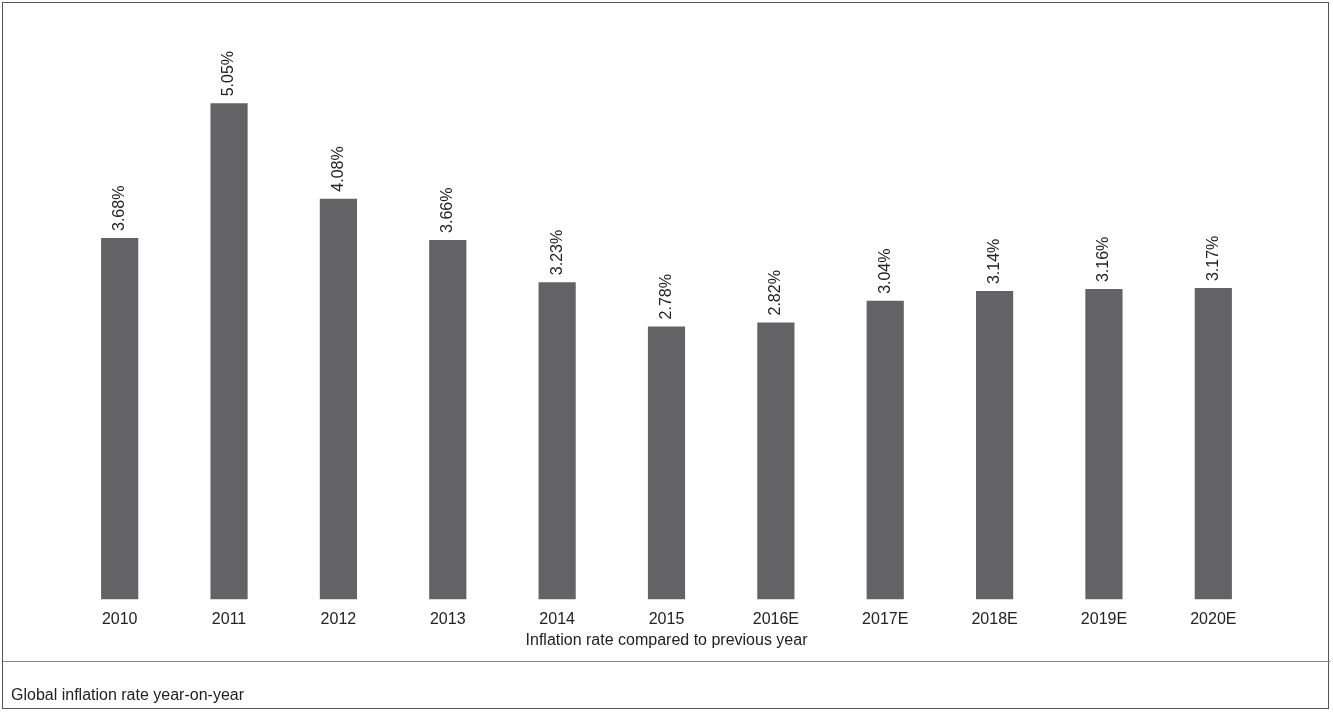  I want to click on data-label: 3.16%, so click(1103, 259).